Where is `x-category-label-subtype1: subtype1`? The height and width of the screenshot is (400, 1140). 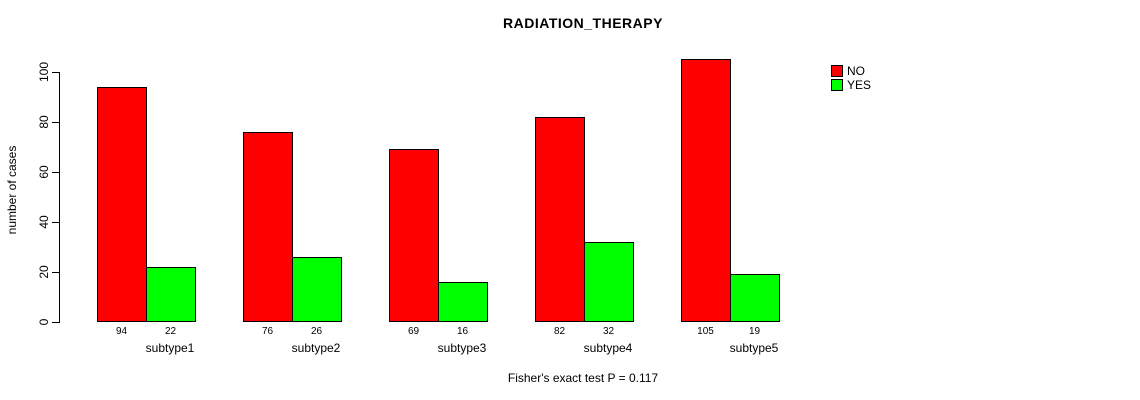
x-category-label-subtype1: subtype1 is located at coordinates (170, 348).